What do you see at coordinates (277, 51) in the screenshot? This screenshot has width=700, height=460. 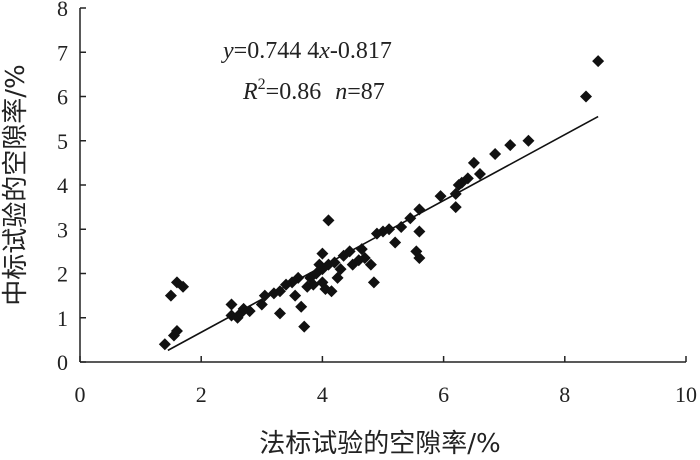 I see `equation-slope: =0.744 4` at bounding box center [277, 51].